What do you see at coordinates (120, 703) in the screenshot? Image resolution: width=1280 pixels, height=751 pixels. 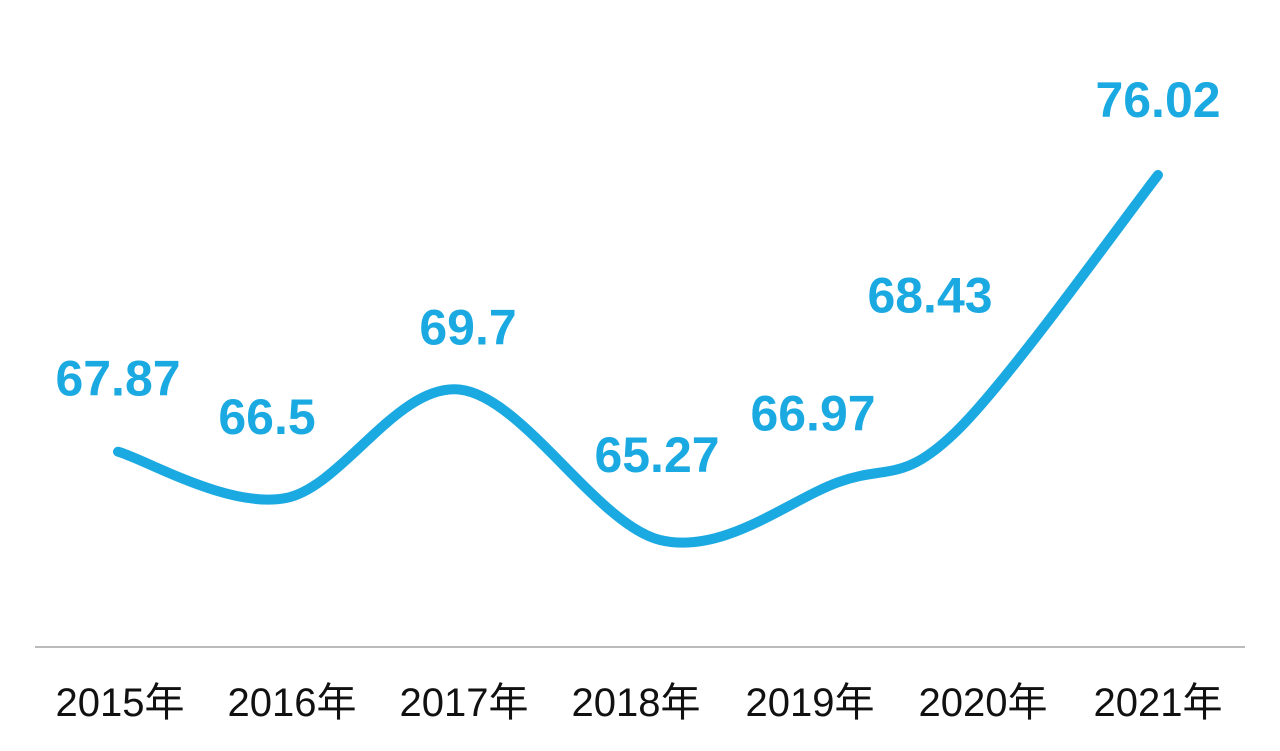 I see `x-tick-label-1: 2015年` at bounding box center [120, 703].